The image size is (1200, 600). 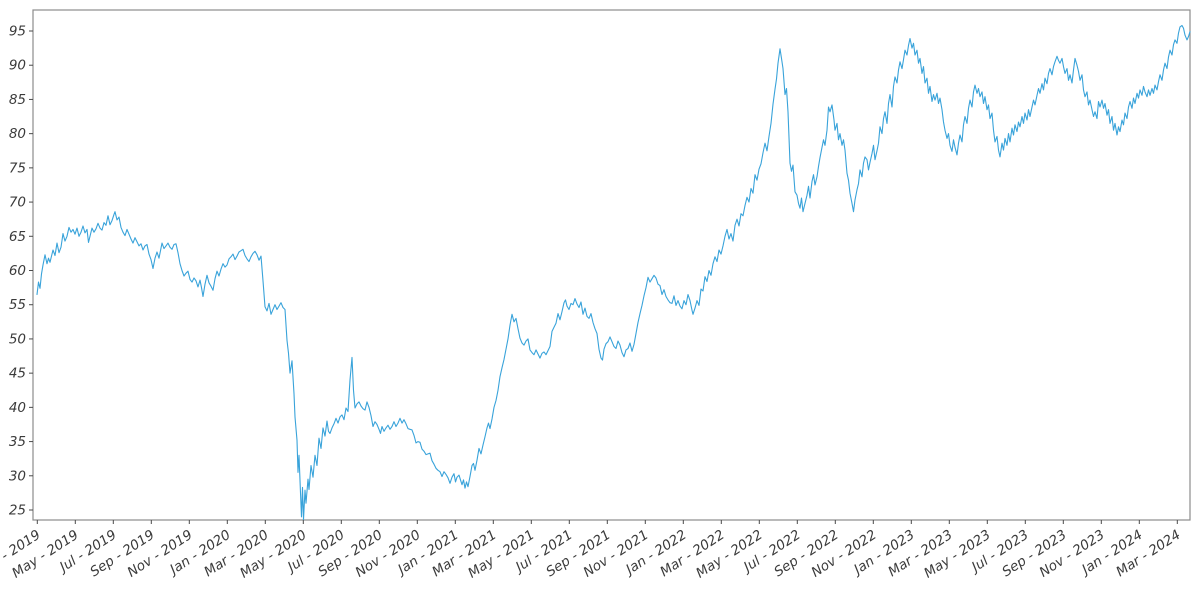 What do you see at coordinates (17, 476) in the screenshot?
I see `y-tick-label: 30` at bounding box center [17, 476].